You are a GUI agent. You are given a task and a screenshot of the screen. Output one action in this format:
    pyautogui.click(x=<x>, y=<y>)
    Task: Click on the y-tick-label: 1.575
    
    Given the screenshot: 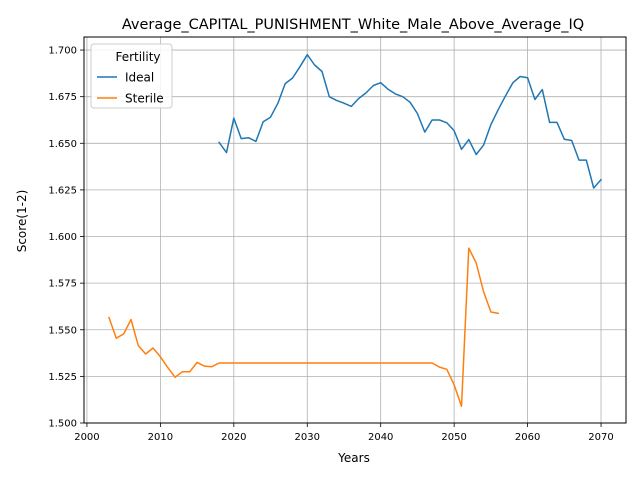 What is the action you would take?
    pyautogui.click(x=62, y=284)
    